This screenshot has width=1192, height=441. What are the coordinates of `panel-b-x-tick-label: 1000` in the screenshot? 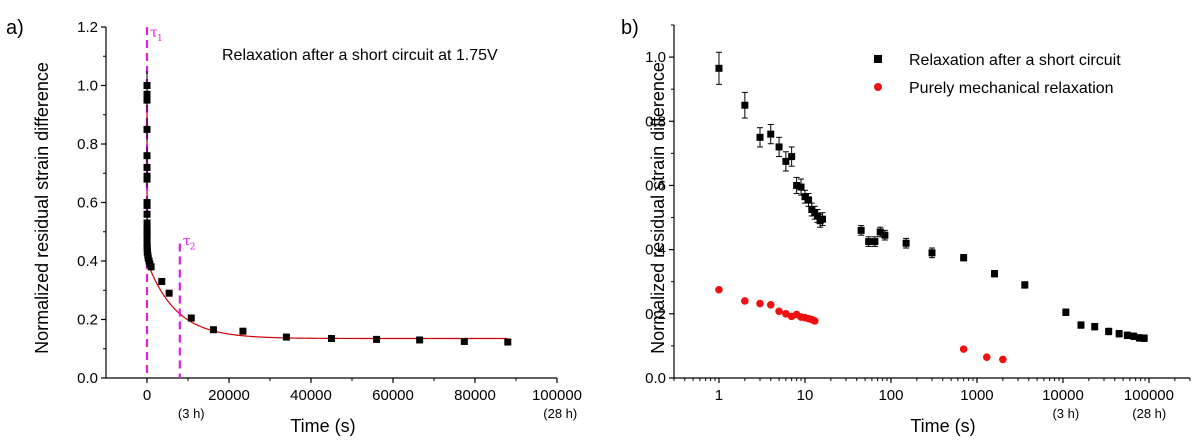 It's located at (976, 395).